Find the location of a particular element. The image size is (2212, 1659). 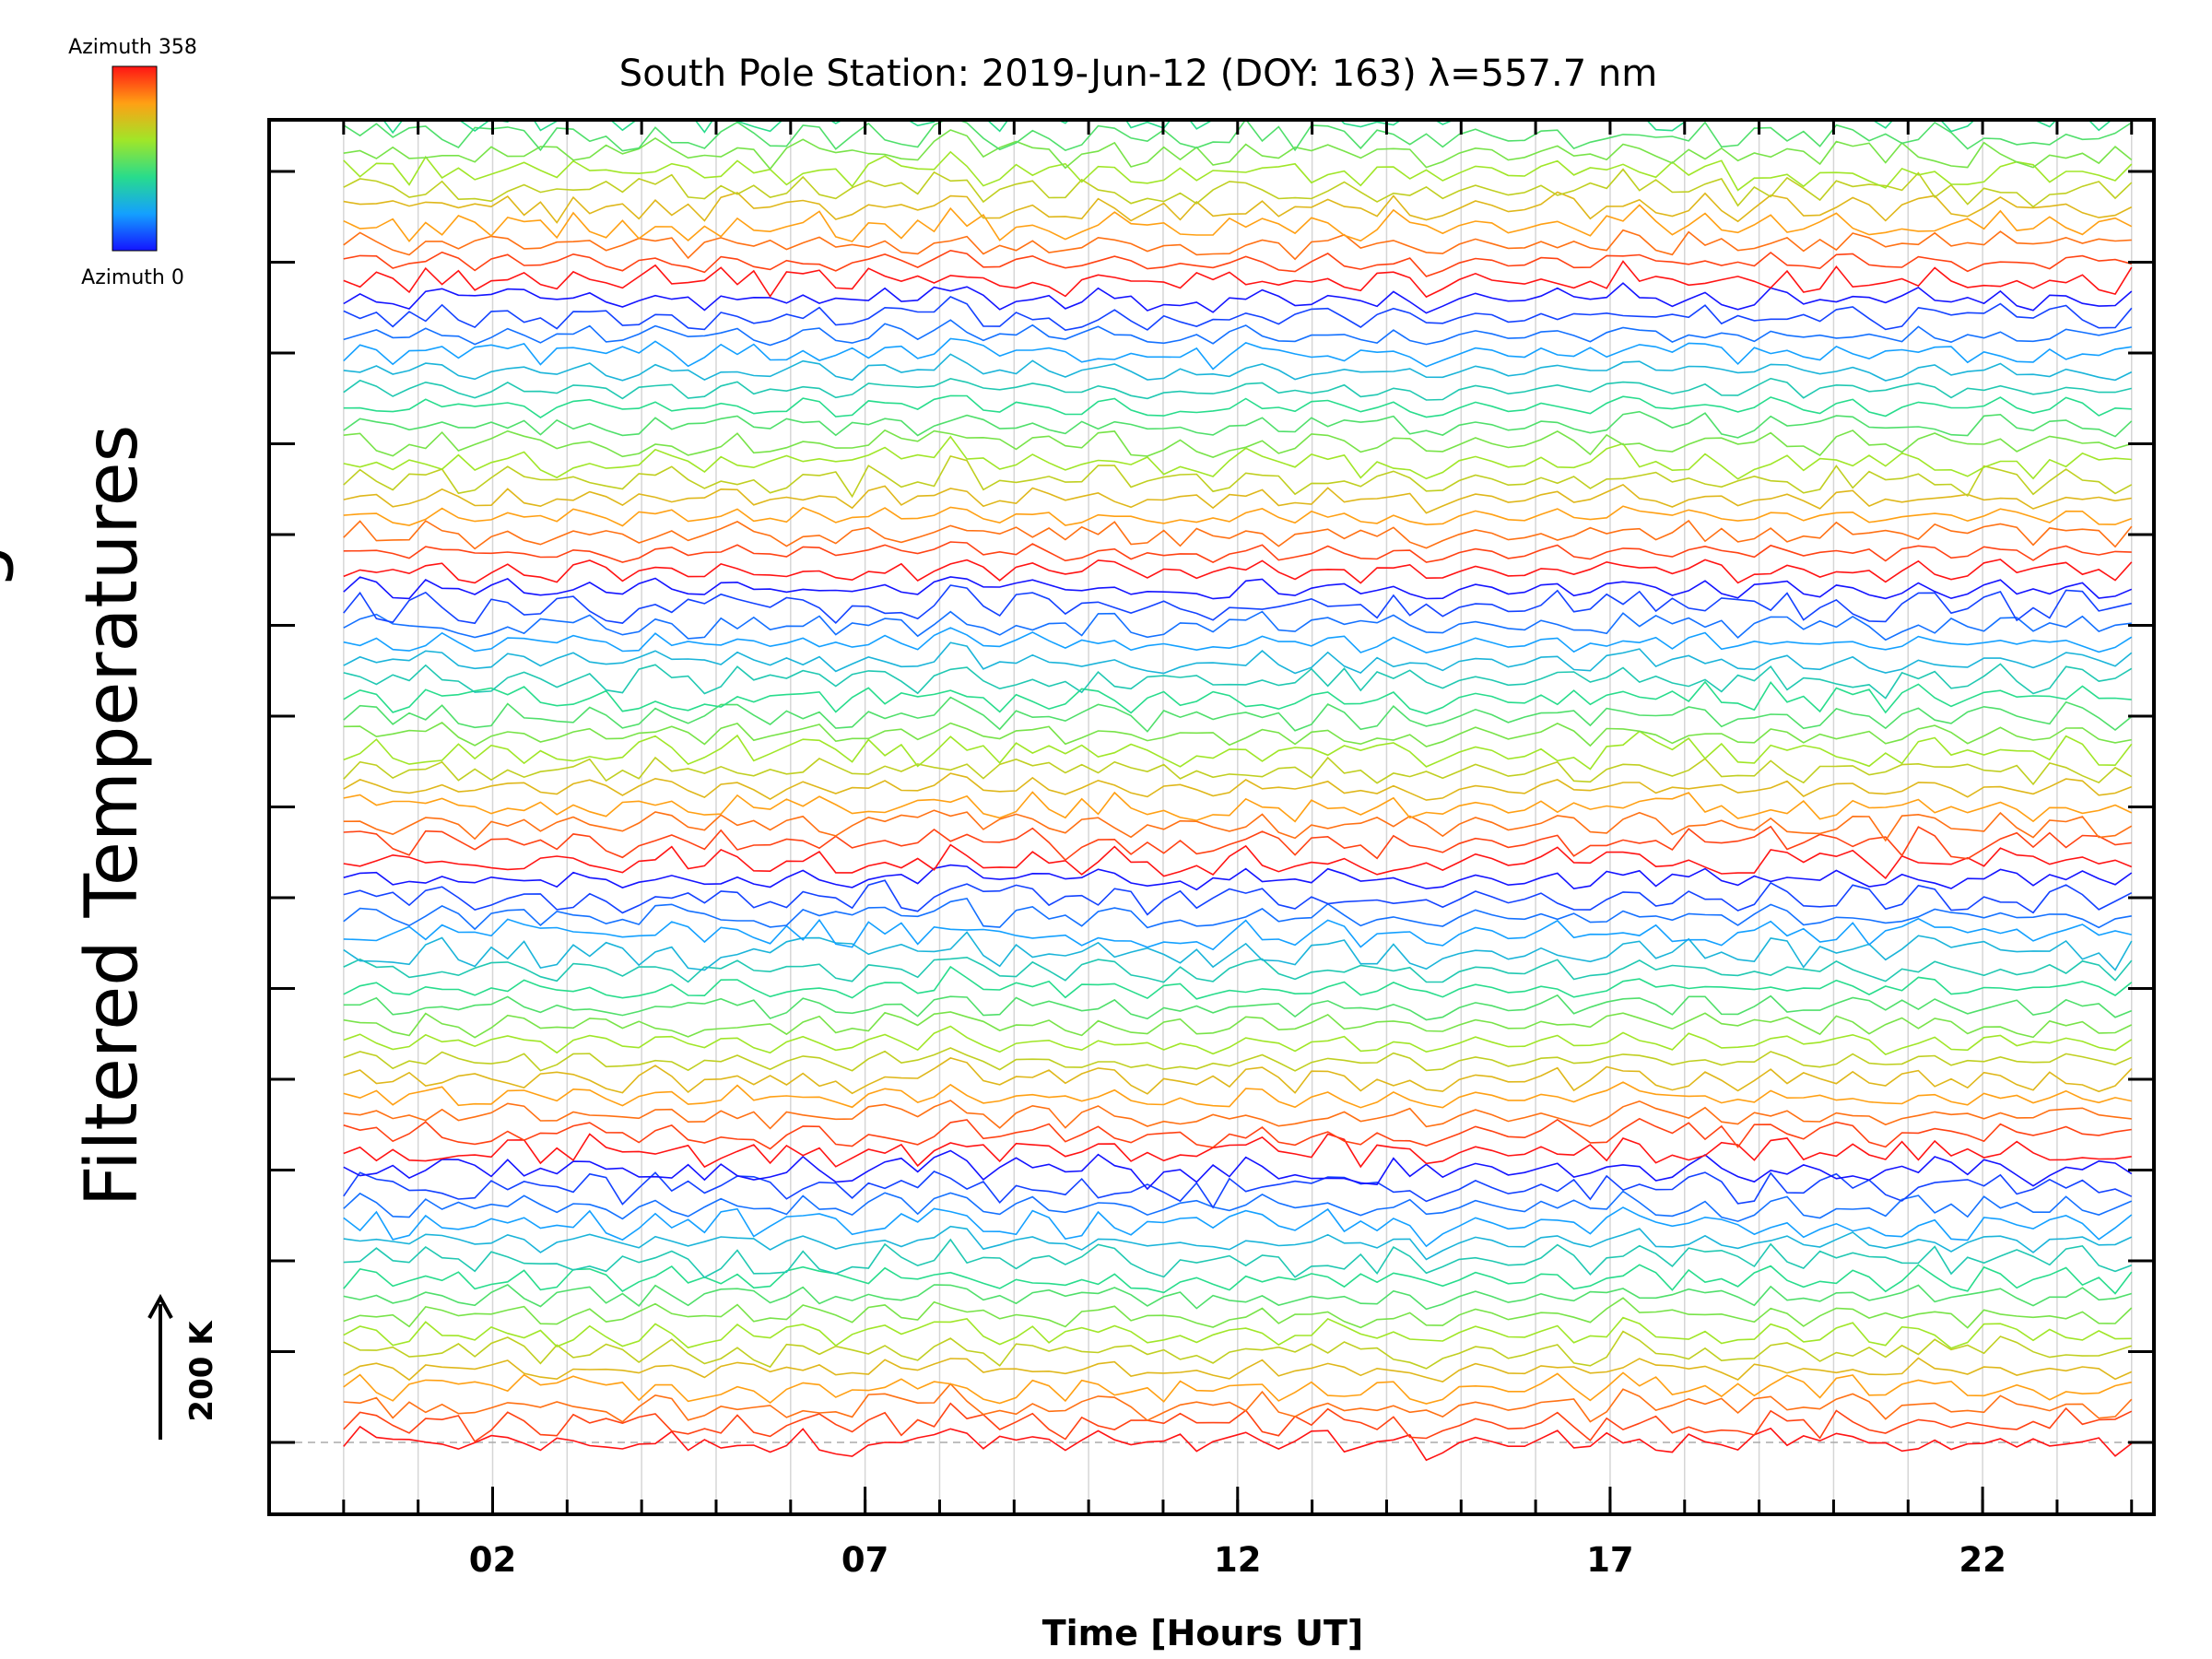

scale-bar-arrow-head is located at coordinates (160, 1306).